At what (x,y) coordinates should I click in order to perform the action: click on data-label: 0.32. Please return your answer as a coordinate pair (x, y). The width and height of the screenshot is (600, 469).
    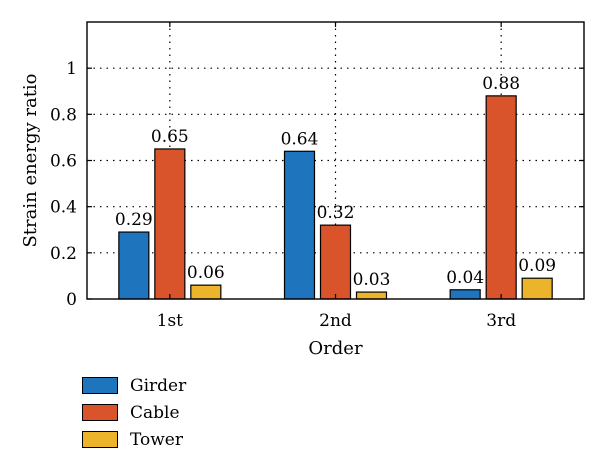
    Looking at the image, I should click on (336, 213).